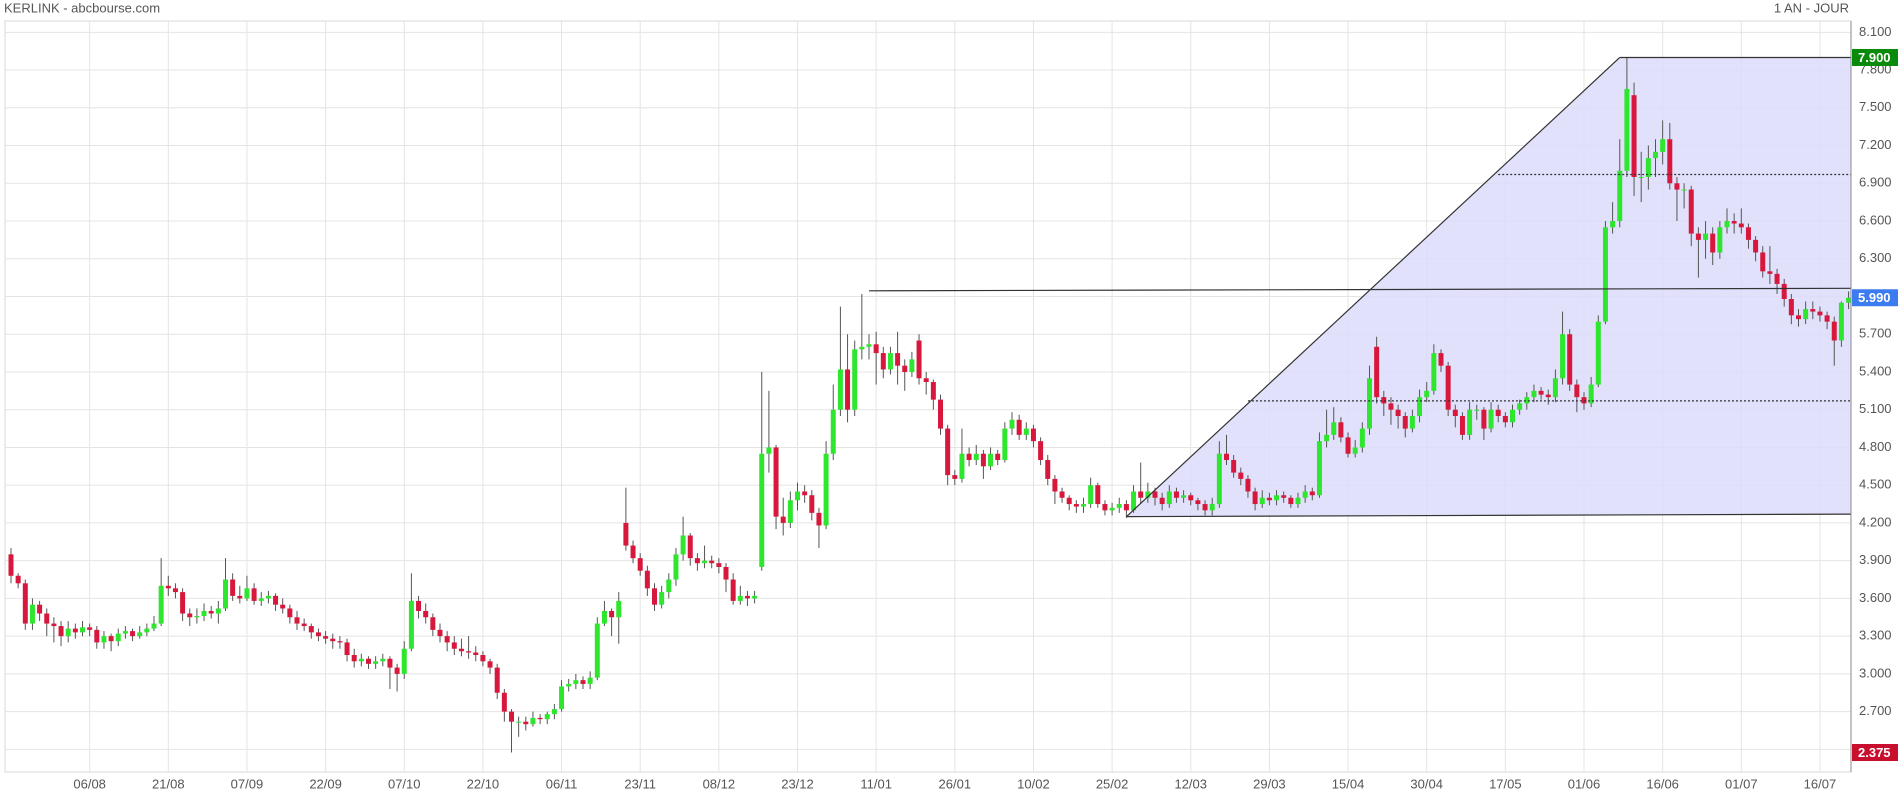  What do you see at coordinates (955, 783) in the screenshot?
I see `x-tick-label: 26/01` at bounding box center [955, 783].